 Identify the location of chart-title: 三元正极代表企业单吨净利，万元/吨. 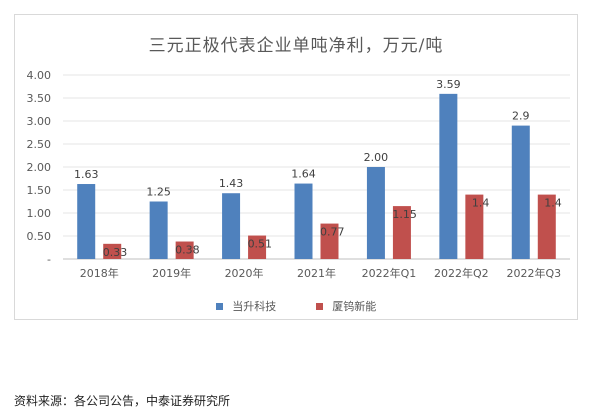
(296, 46).